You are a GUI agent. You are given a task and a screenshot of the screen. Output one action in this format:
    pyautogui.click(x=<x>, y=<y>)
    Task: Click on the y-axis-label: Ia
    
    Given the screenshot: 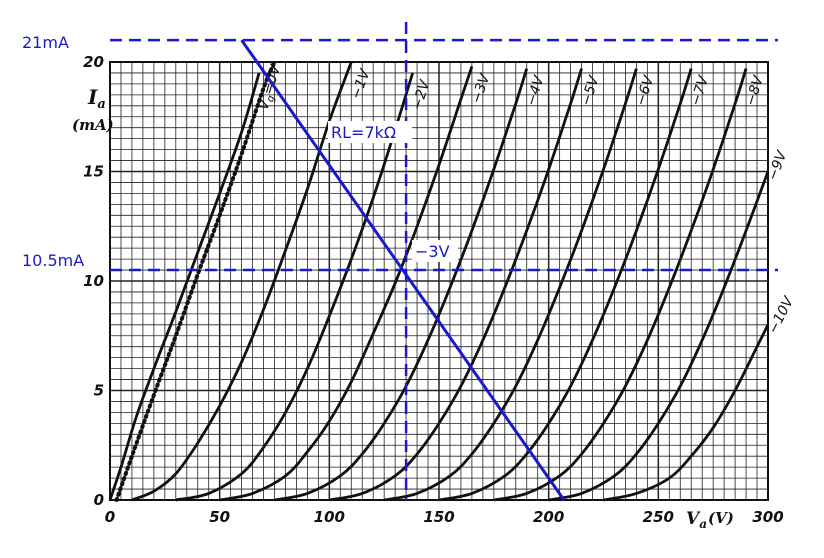 What is the action you would take?
    pyautogui.click(x=96, y=98)
    